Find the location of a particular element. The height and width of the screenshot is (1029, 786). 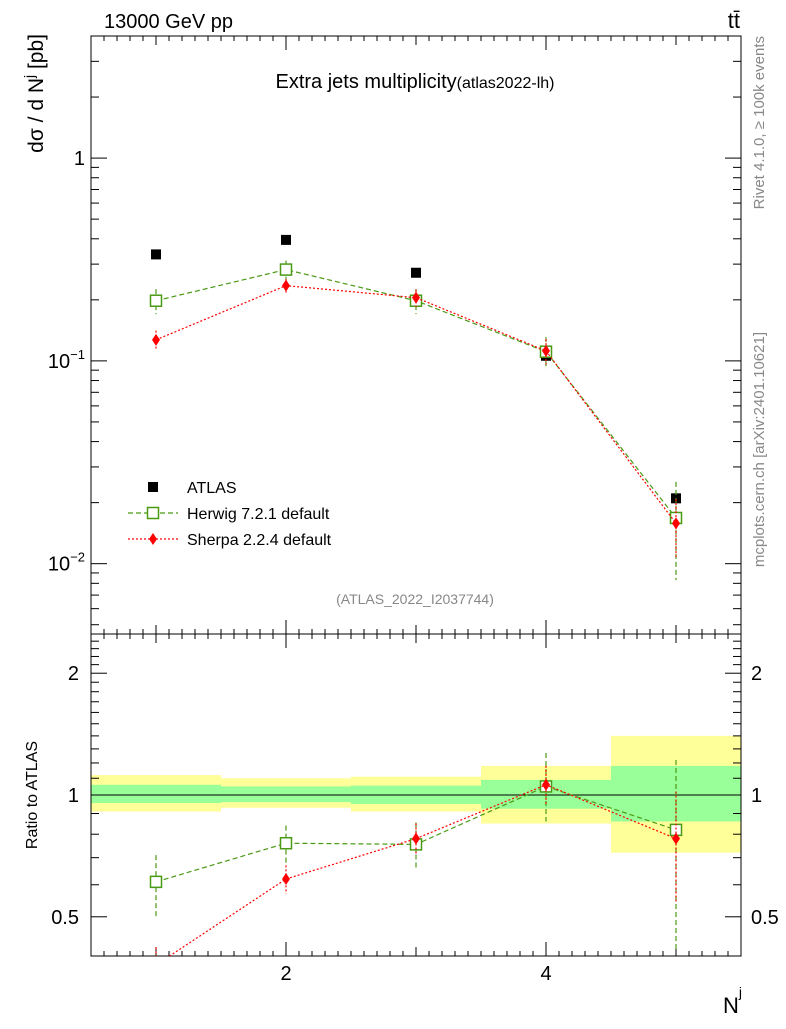

rivet-label: Rivet 4.1.0, ≥ 100k events is located at coordinates (759, 122).